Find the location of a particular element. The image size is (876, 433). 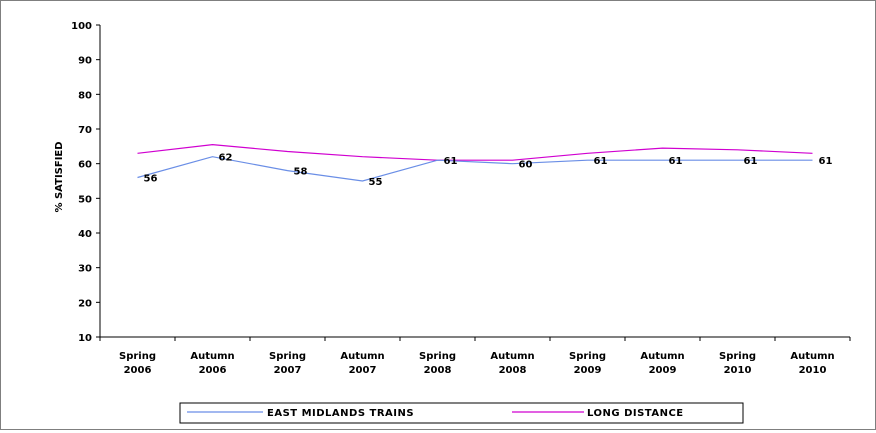

data-label: 55 is located at coordinates (376, 182).